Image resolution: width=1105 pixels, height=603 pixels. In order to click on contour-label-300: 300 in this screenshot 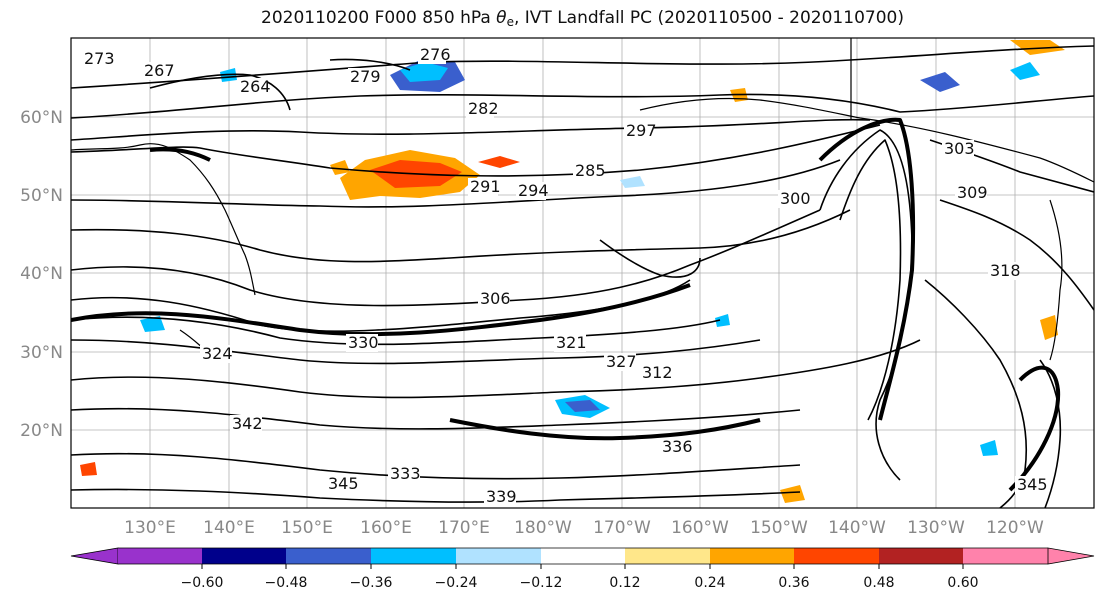, I will do `click(795, 198)`.